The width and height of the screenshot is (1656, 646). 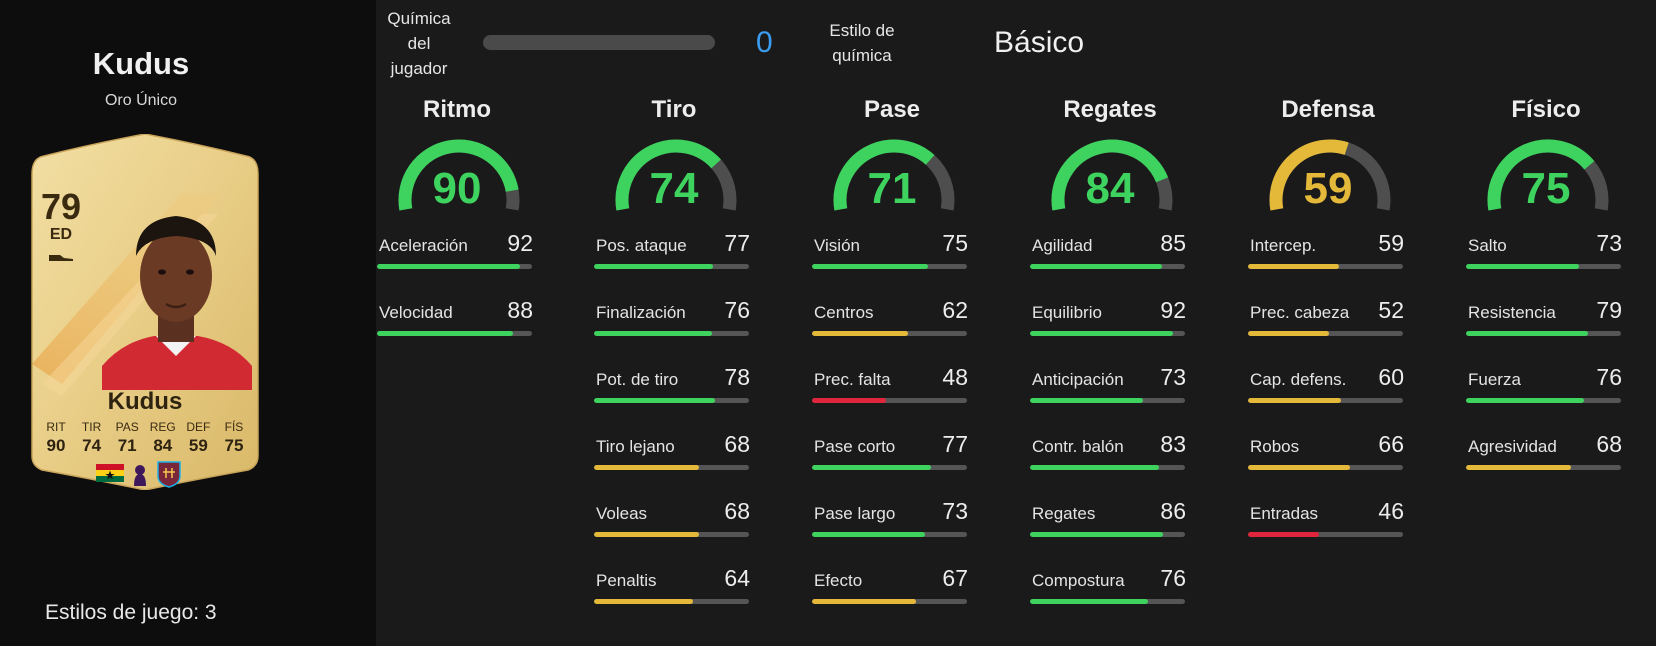 I want to click on stat-name: Agilidad, so click(x=1062, y=245).